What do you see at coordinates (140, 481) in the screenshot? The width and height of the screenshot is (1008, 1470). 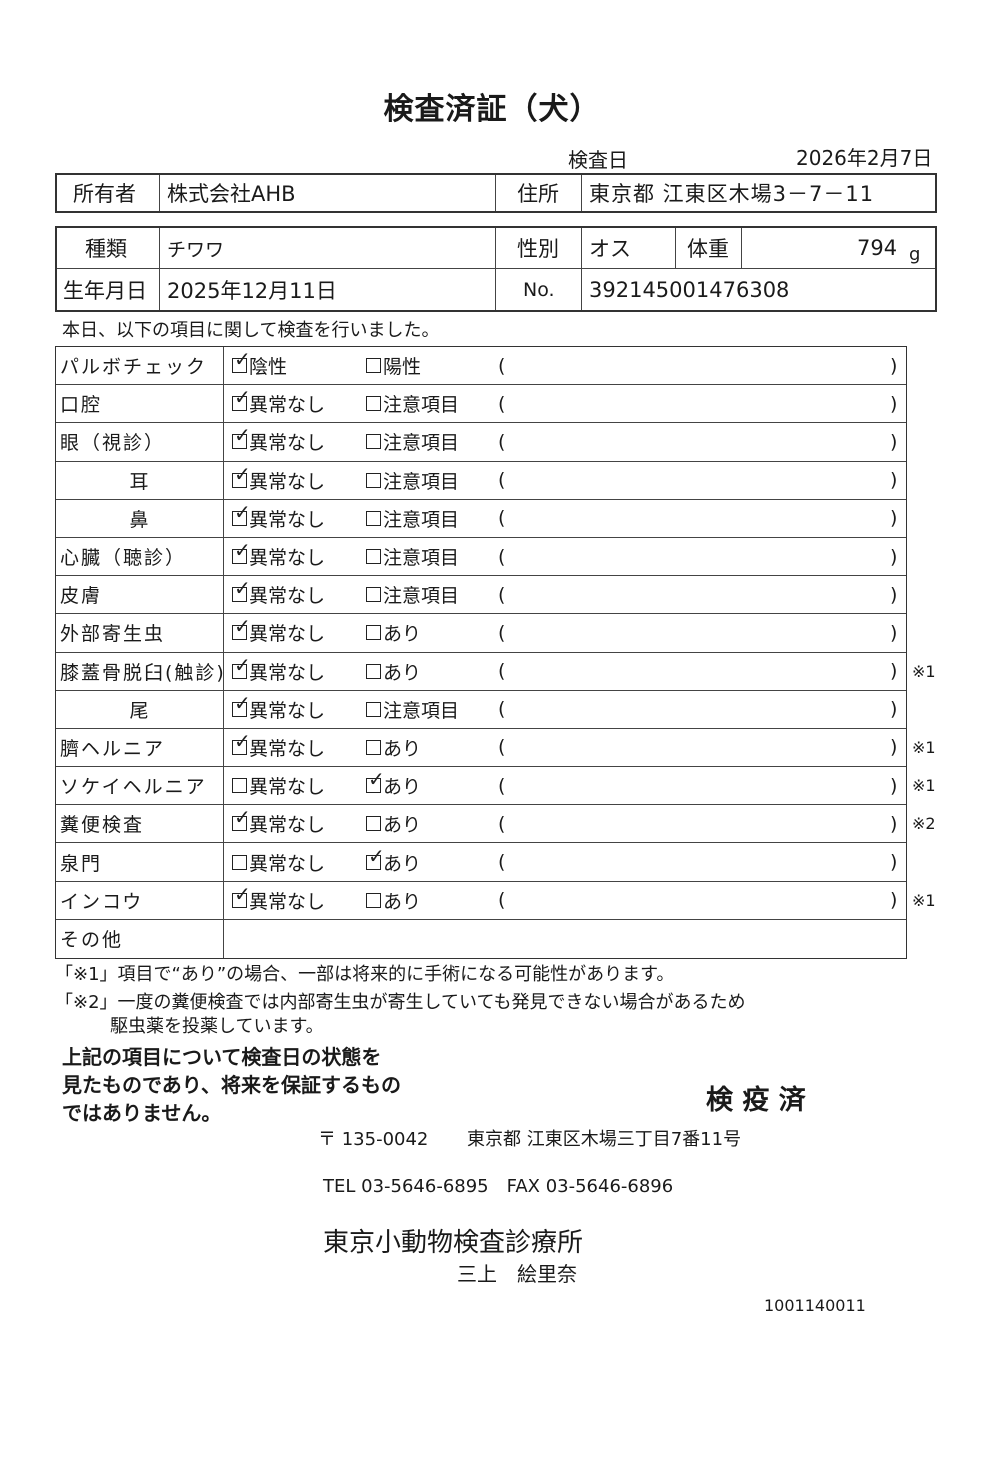 I see `item-label: 耳` at bounding box center [140, 481].